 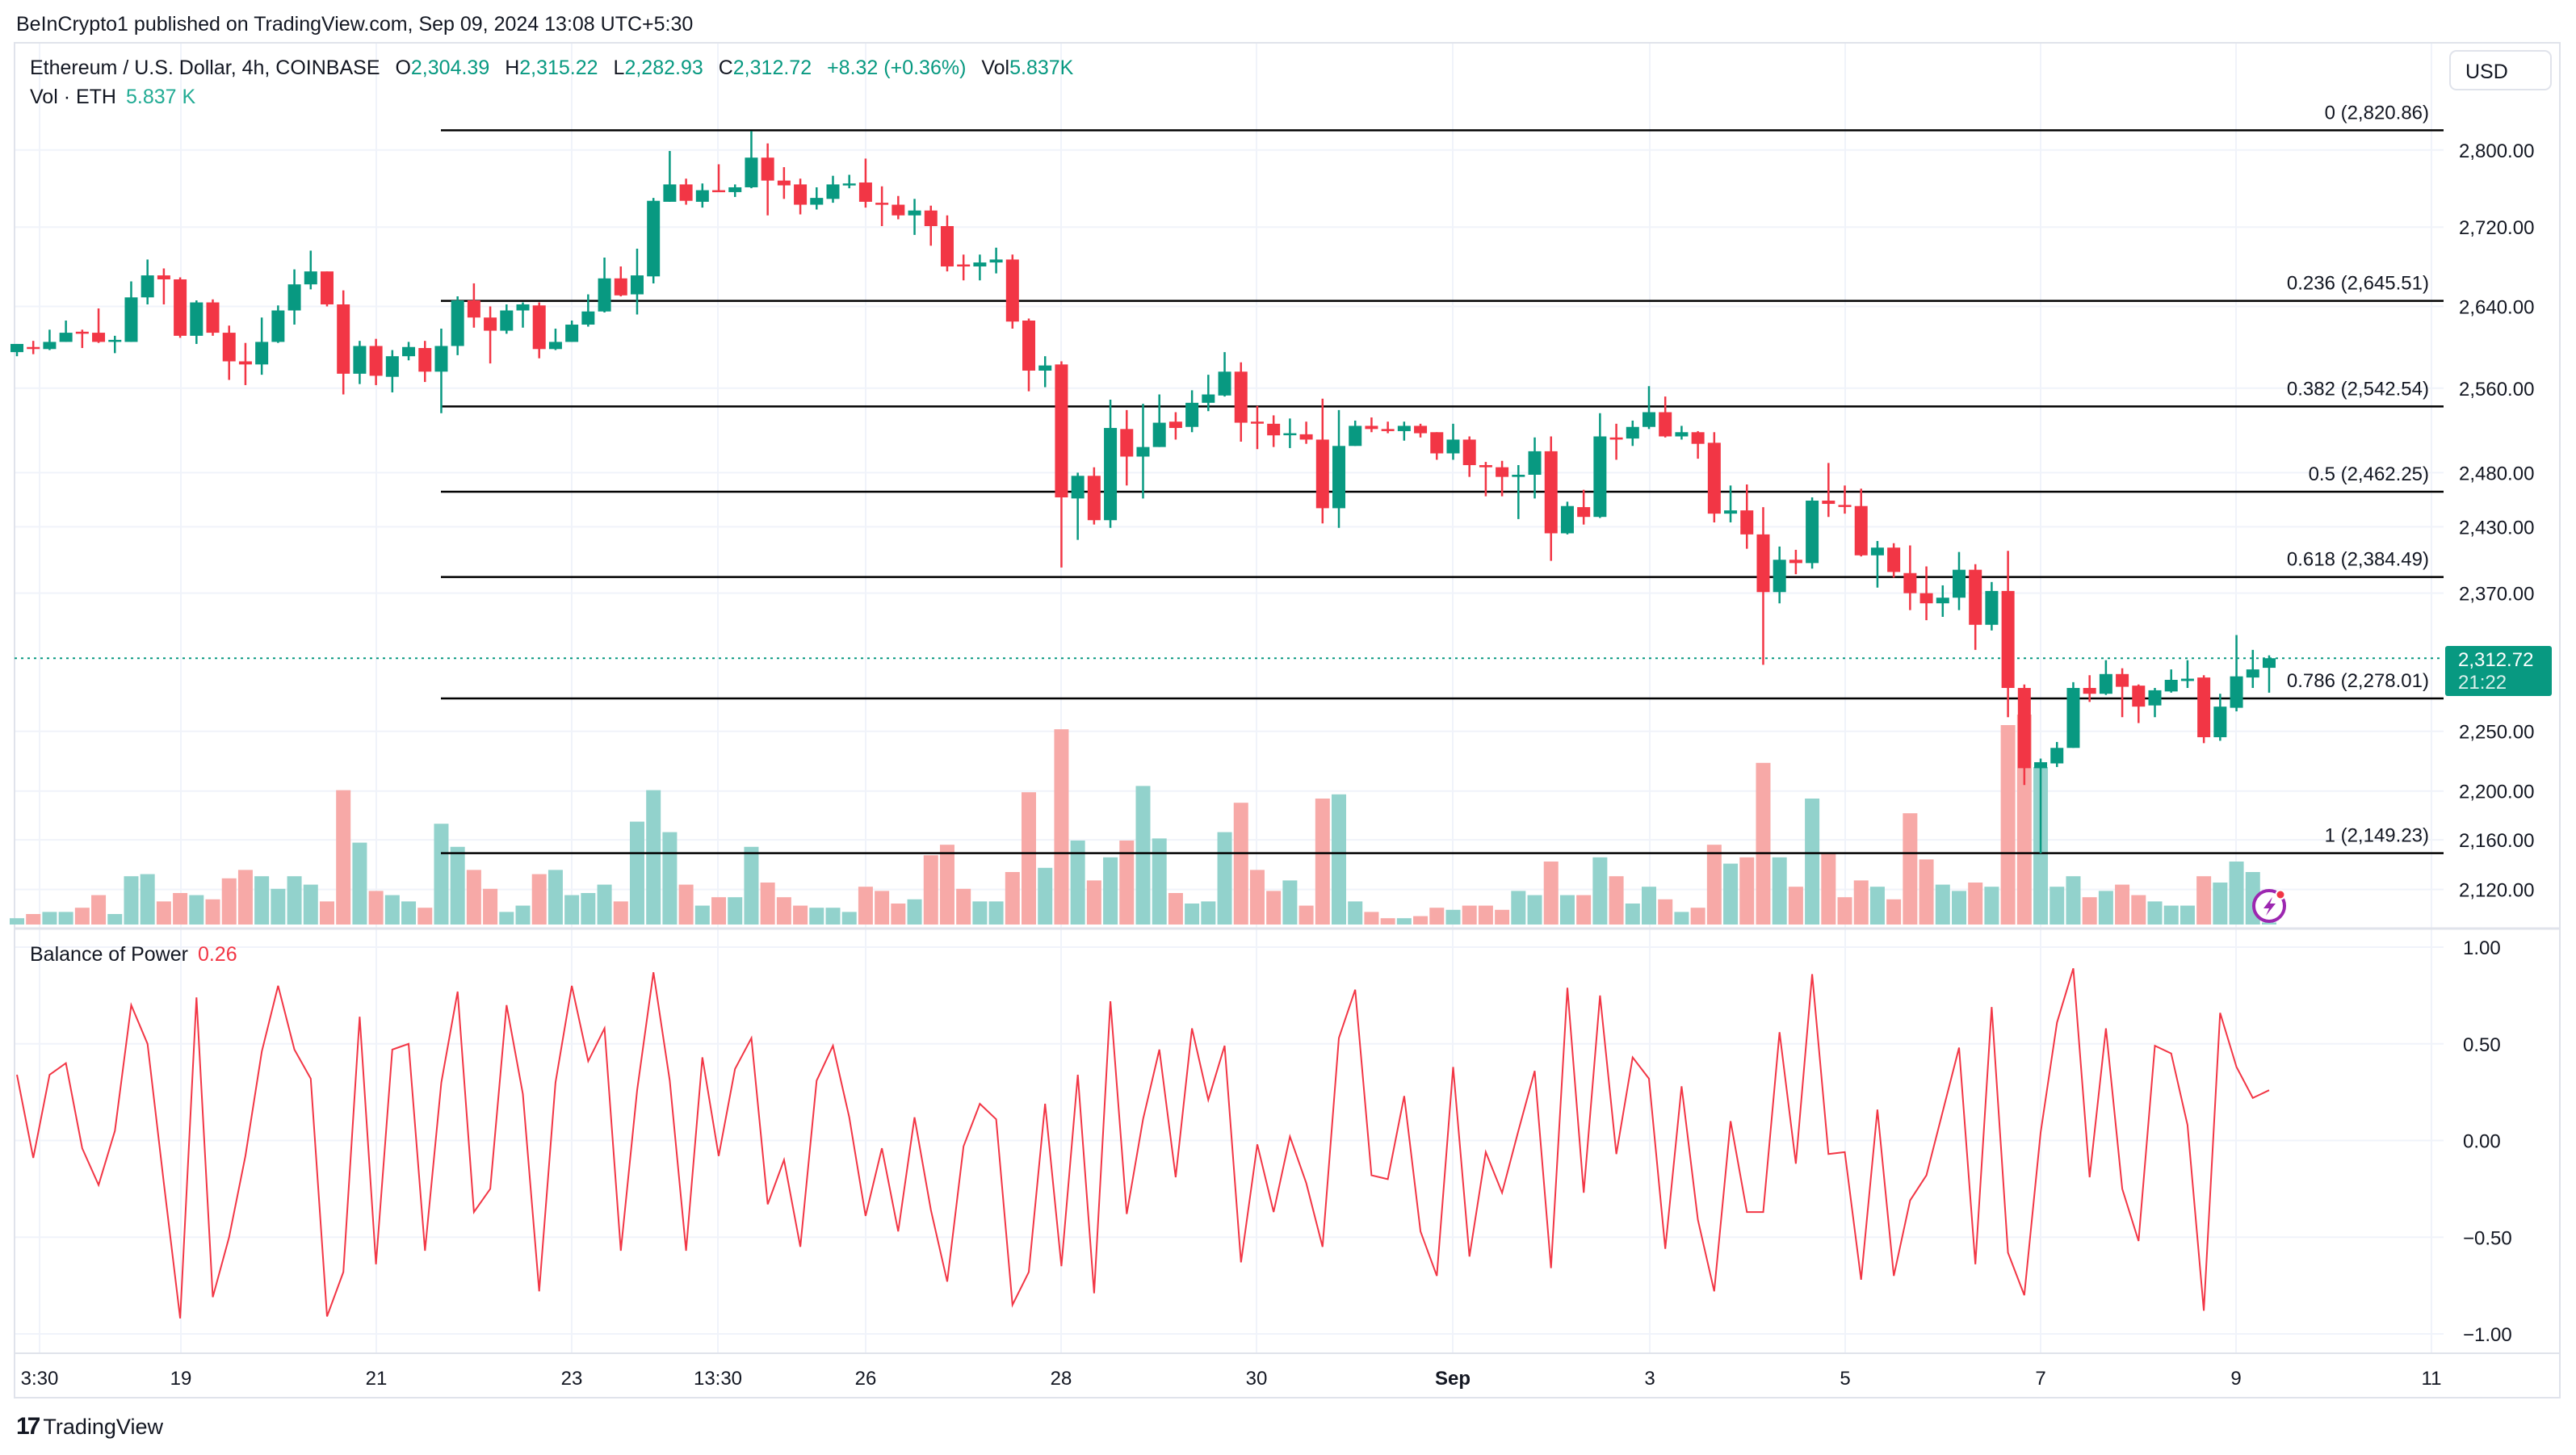 What do you see at coordinates (866, 1379) in the screenshot?
I see `time-tick-label: 26` at bounding box center [866, 1379].